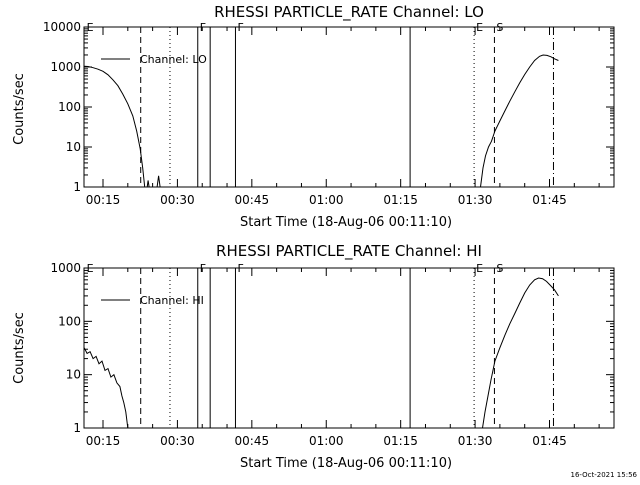 This screenshot has height=485, width=640. What do you see at coordinates (604, 475) in the screenshot?
I see `generation-timestamp: 16-Oct-2021 15:56` at bounding box center [604, 475].